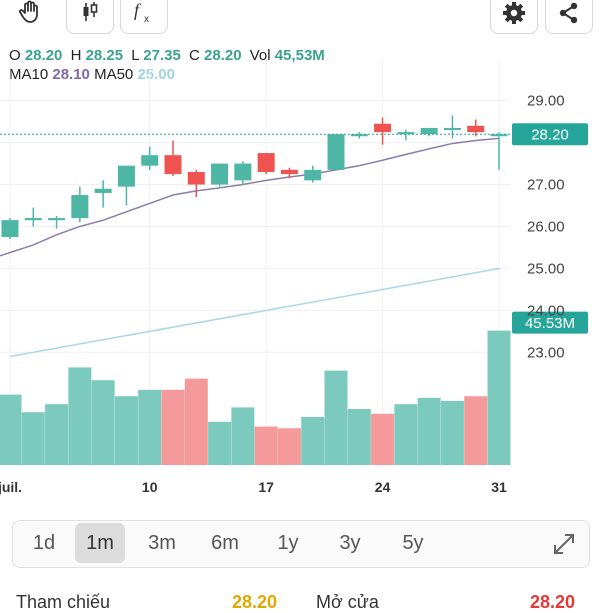 The image size is (600, 613). What do you see at coordinates (194, 55) in the screenshot?
I see `close-label: C` at bounding box center [194, 55].